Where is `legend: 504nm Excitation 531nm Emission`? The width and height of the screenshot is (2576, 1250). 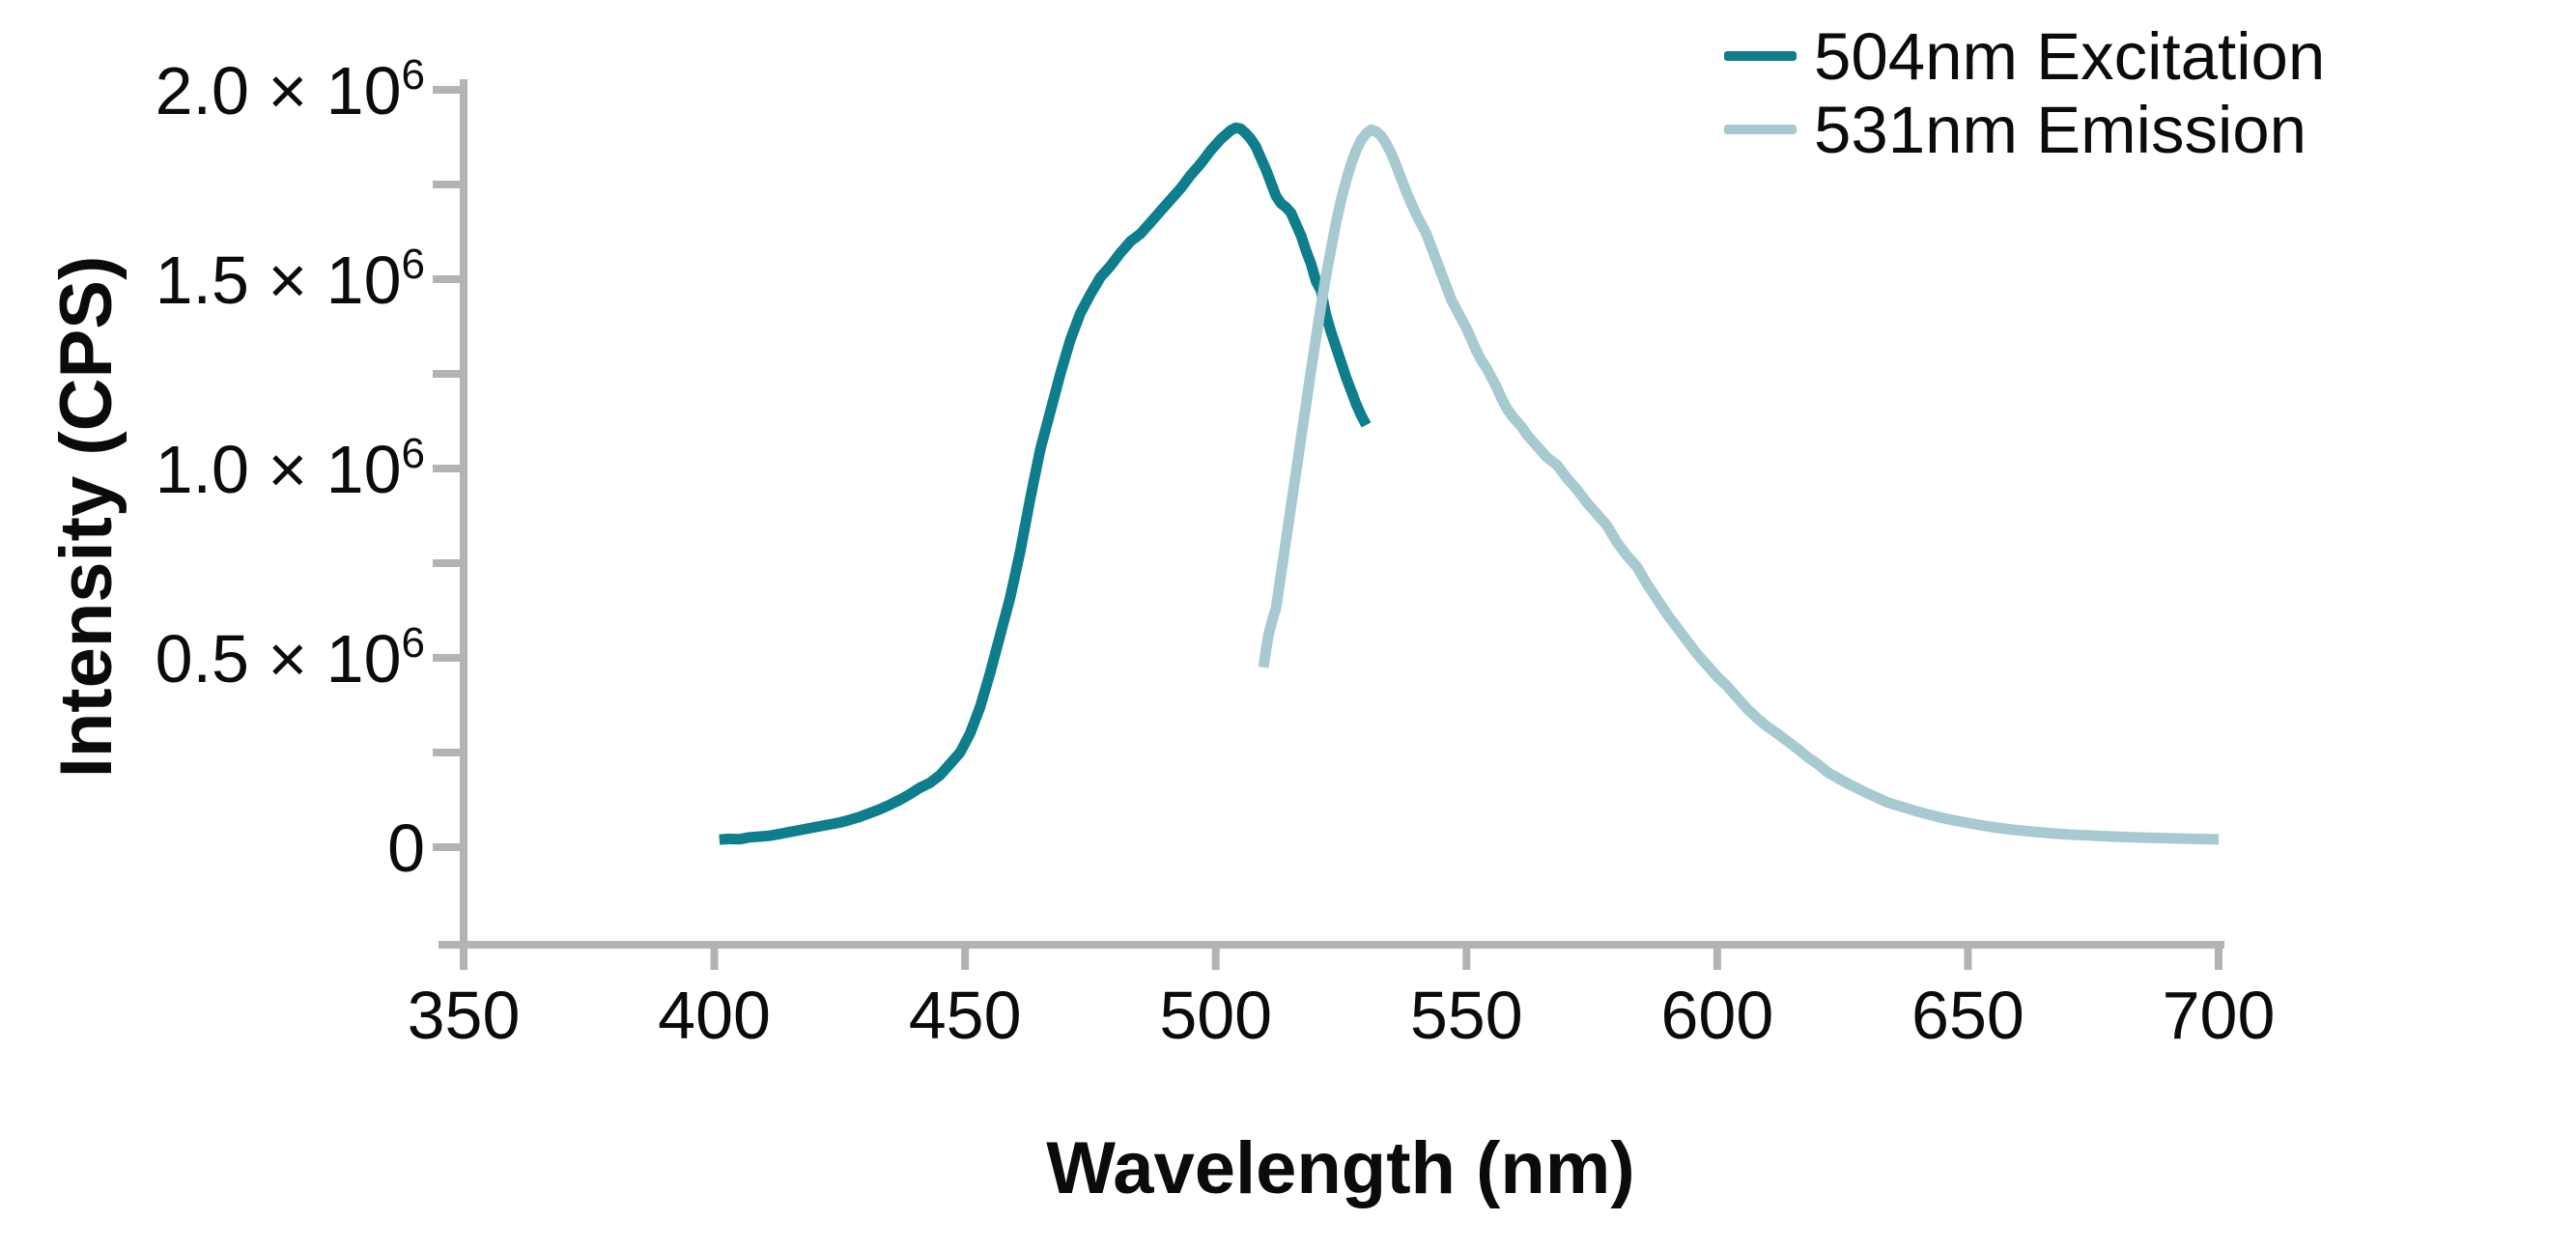
legend: 504nm Excitation 531nm Emission is located at coordinates (2024, 92).